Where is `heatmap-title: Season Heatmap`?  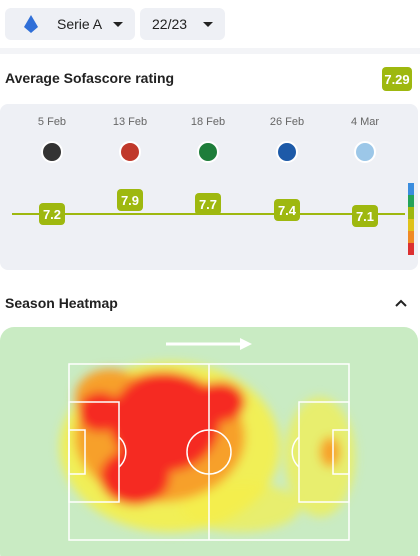
heatmap-title: Season Heatmap is located at coordinates (61, 303).